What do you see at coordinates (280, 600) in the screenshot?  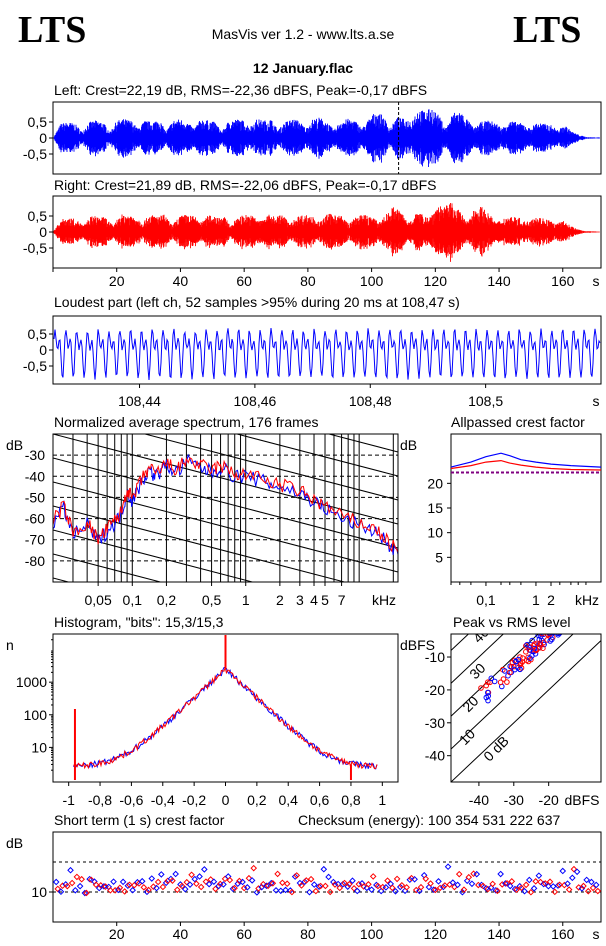 I see `spectrum-xtick-label: 2` at bounding box center [280, 600].